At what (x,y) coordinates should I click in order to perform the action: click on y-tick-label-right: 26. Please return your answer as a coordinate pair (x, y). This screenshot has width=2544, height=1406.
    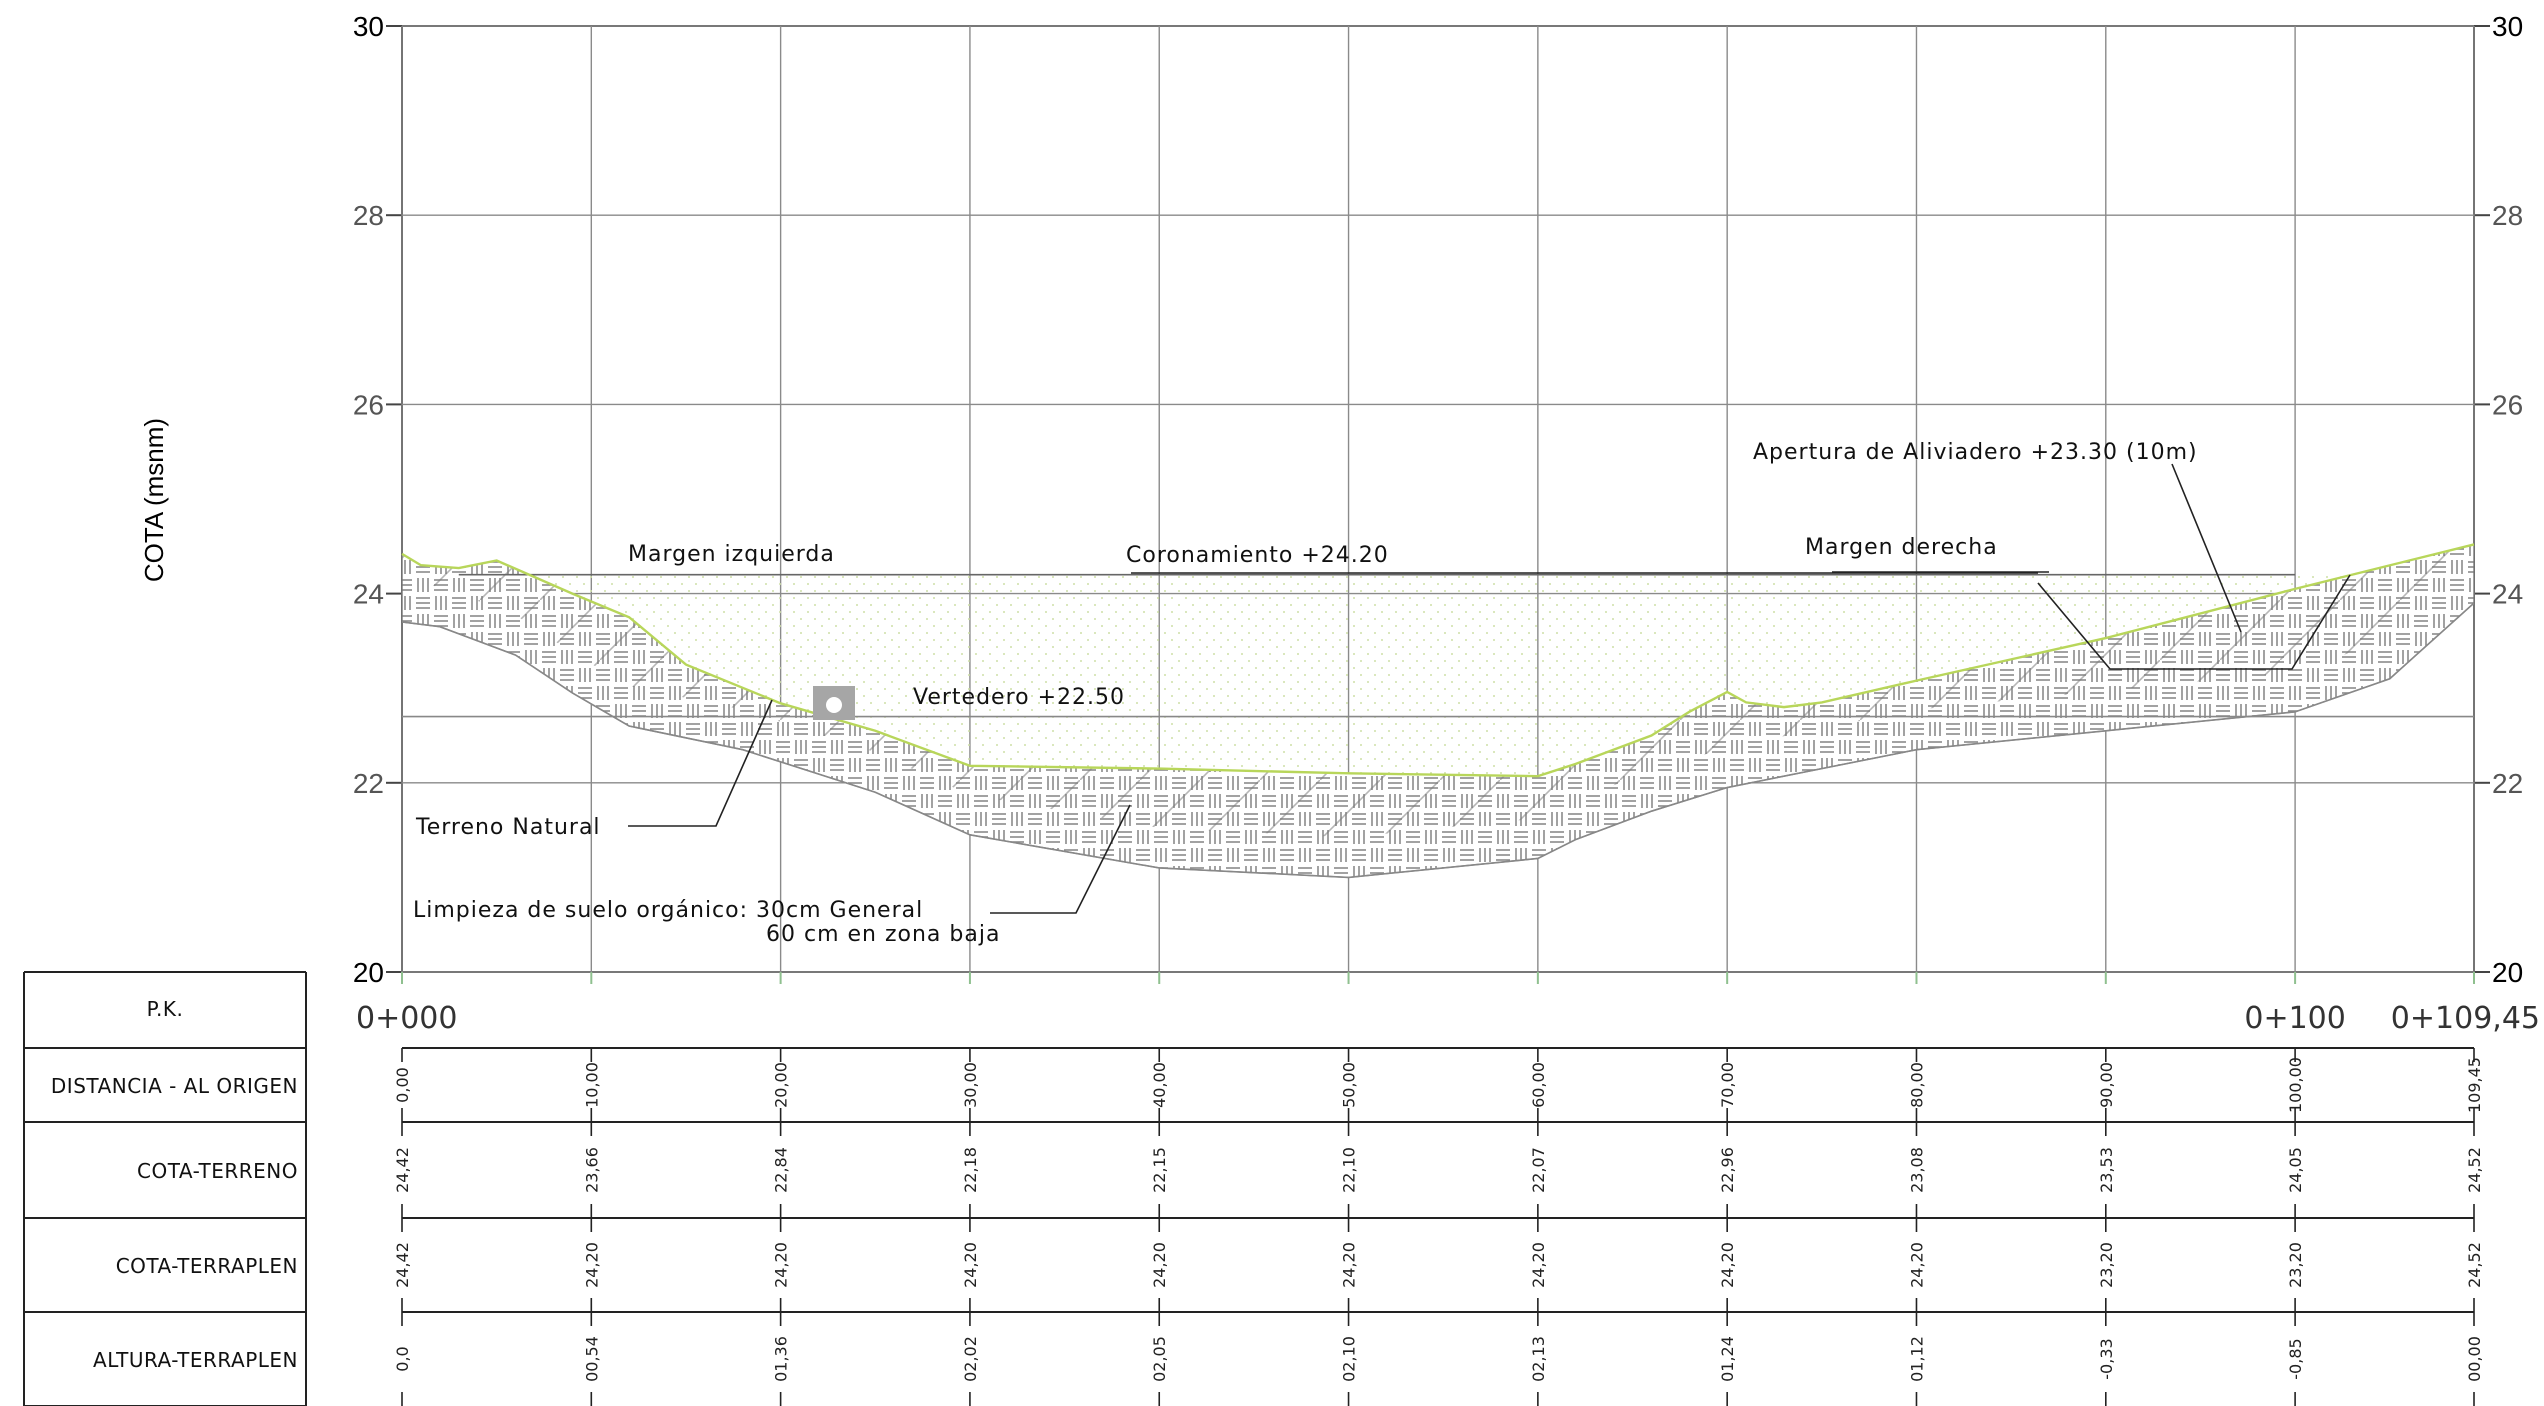
    Looking at the image, I should click on (2507, 404).